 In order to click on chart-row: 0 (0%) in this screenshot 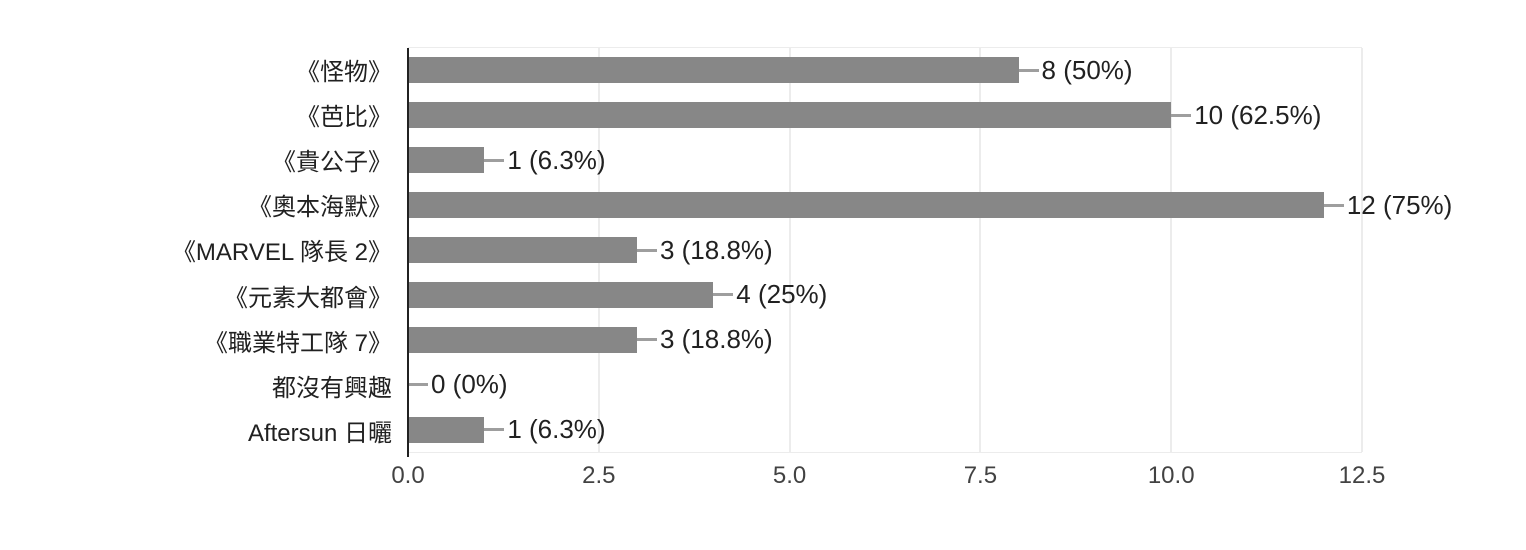, I will do `click(885, 384)`.